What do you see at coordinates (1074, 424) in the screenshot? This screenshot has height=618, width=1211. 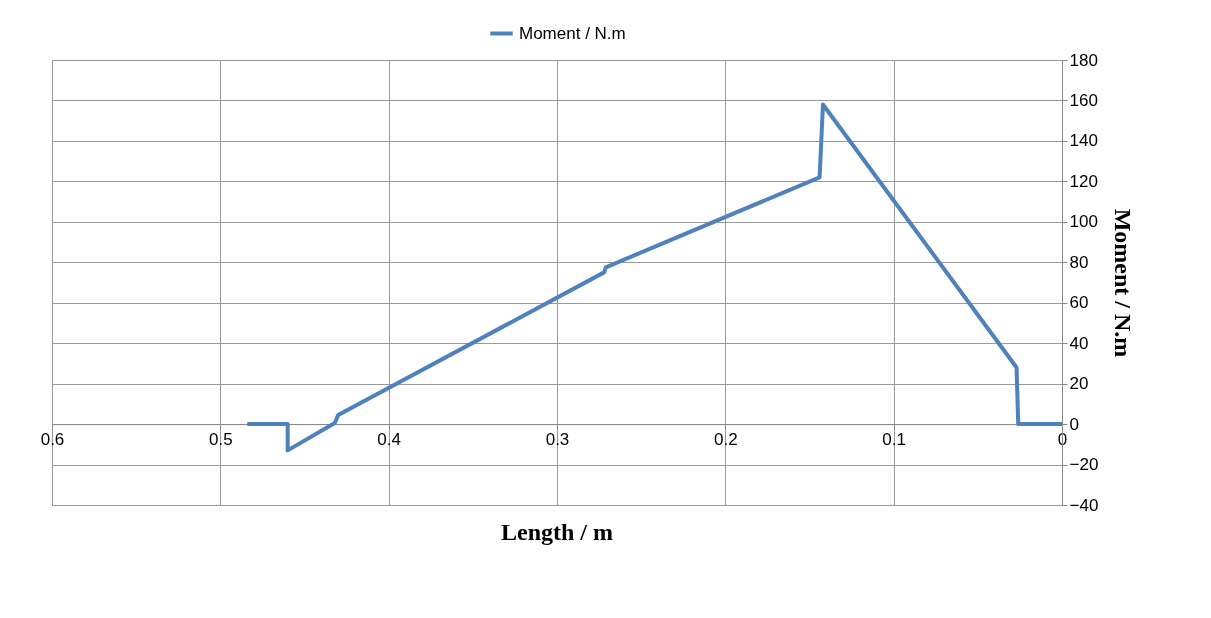 I see `y-tick-label: 0` at bounding box center [1074, 424].